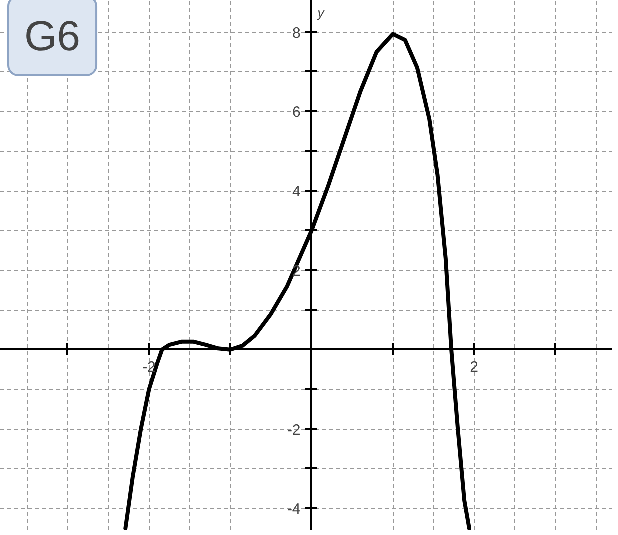  Describe the element at coordinates (294, 509) in the screenshot. I see `y-tick-label: -4` at that location.